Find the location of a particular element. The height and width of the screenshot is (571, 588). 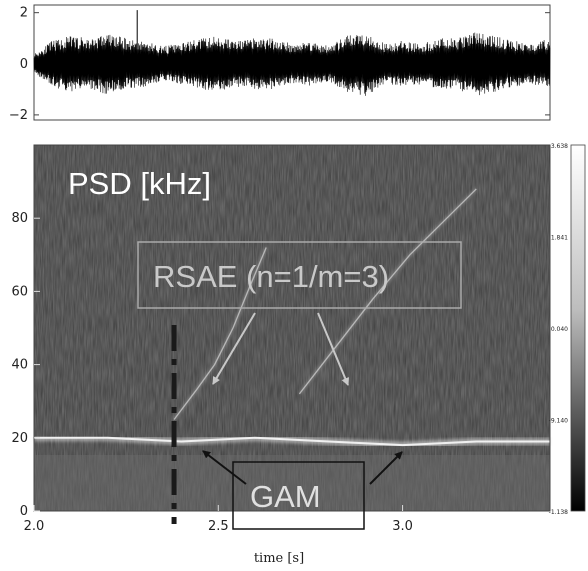

colorbar-gradient is located at coordinates (578, 328).